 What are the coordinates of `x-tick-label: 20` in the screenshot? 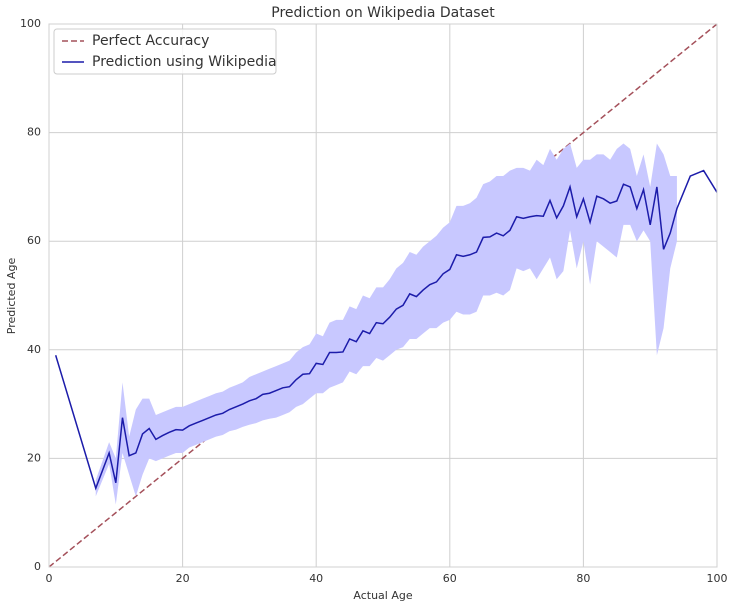 It's located at (183, 578).